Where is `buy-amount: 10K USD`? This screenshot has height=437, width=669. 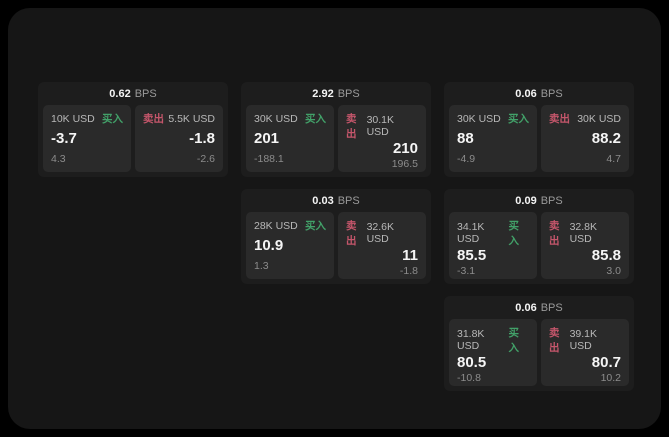 buy-amount: 10K USD is located at coordinates (73, 118).